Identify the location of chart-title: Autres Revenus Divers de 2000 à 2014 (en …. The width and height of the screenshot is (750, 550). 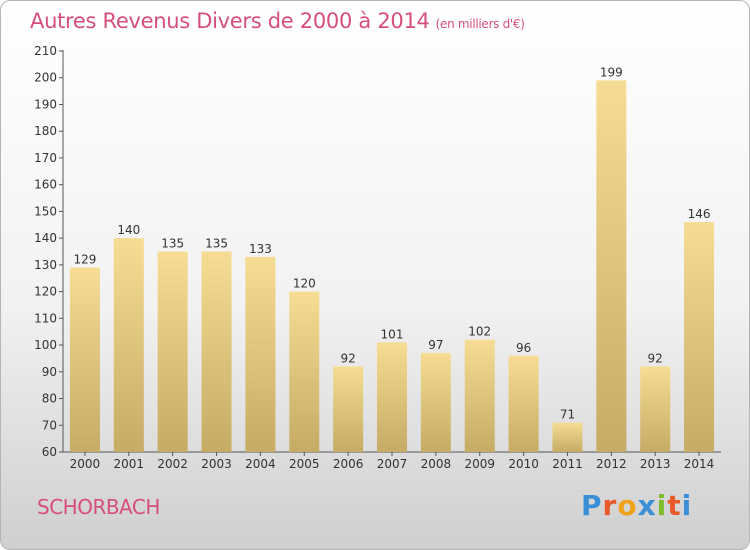
(277, 21).